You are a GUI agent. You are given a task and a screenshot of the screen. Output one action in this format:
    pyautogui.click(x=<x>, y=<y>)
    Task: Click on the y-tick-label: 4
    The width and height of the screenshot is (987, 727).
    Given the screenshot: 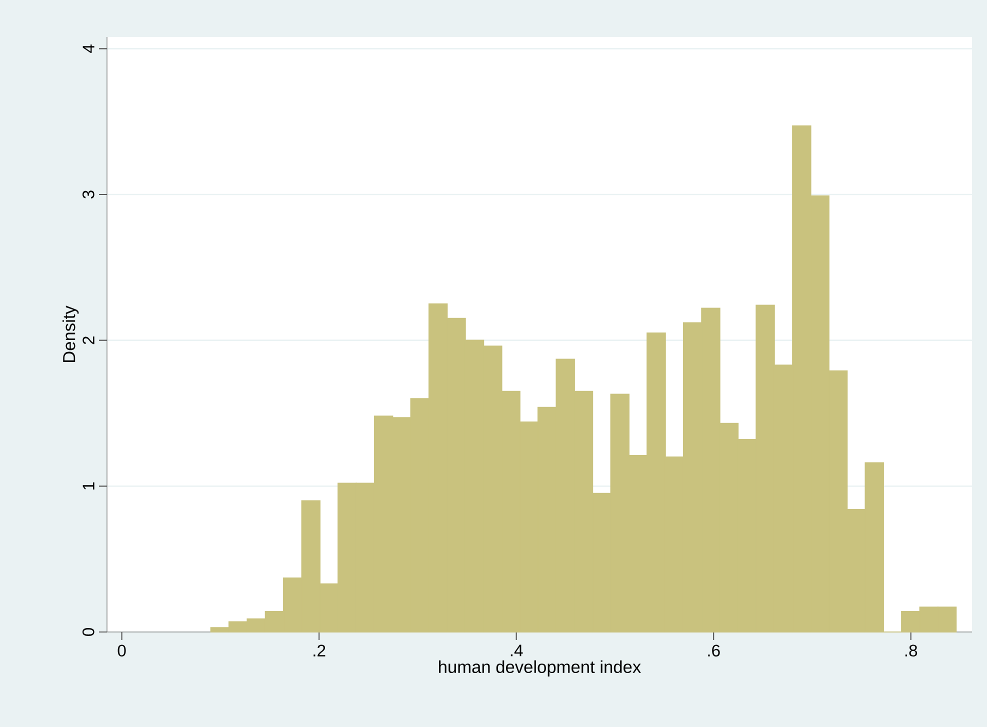 What is the action you would take?
    pyautogui.click(x=88, y=48)
    